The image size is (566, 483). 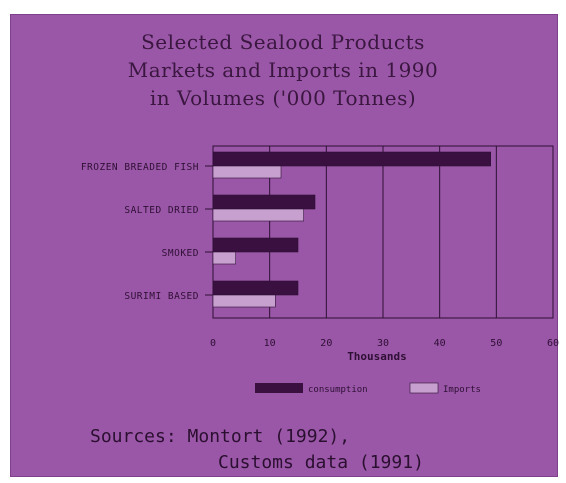 What do you see at coordinates (283, 98) in the screenshot?
I see `chart-title-line-3: in Volumes ('000 Tonnes)` at bounding box center [283, 98].